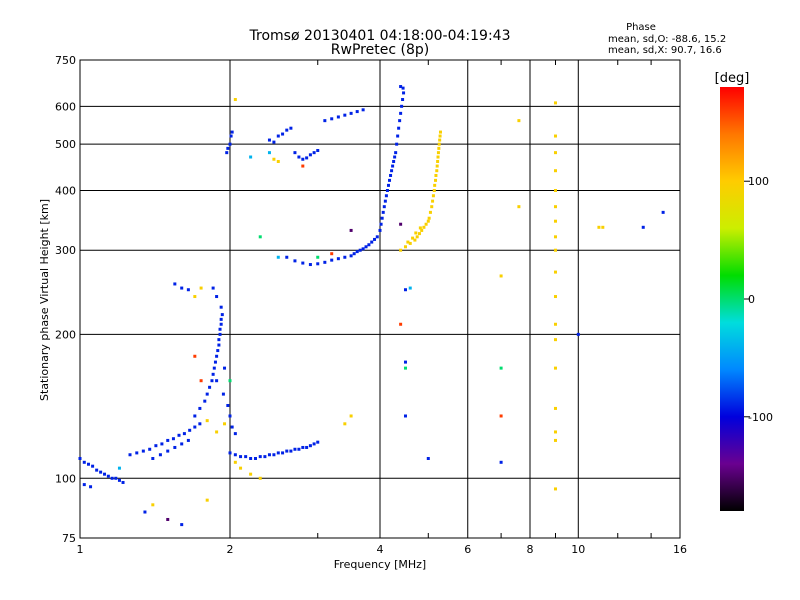 The width and height of the screenshot is (800, 600). Describe the element at coordinates (467, 549) in the screenshot. I see `x-tick-label: 6` at that location.